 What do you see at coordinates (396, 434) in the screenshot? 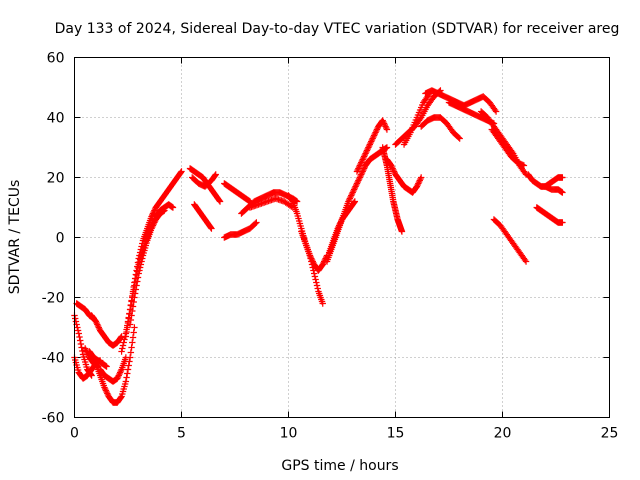
I see `x-tick-label: 15` at bounding box center [396, 434].